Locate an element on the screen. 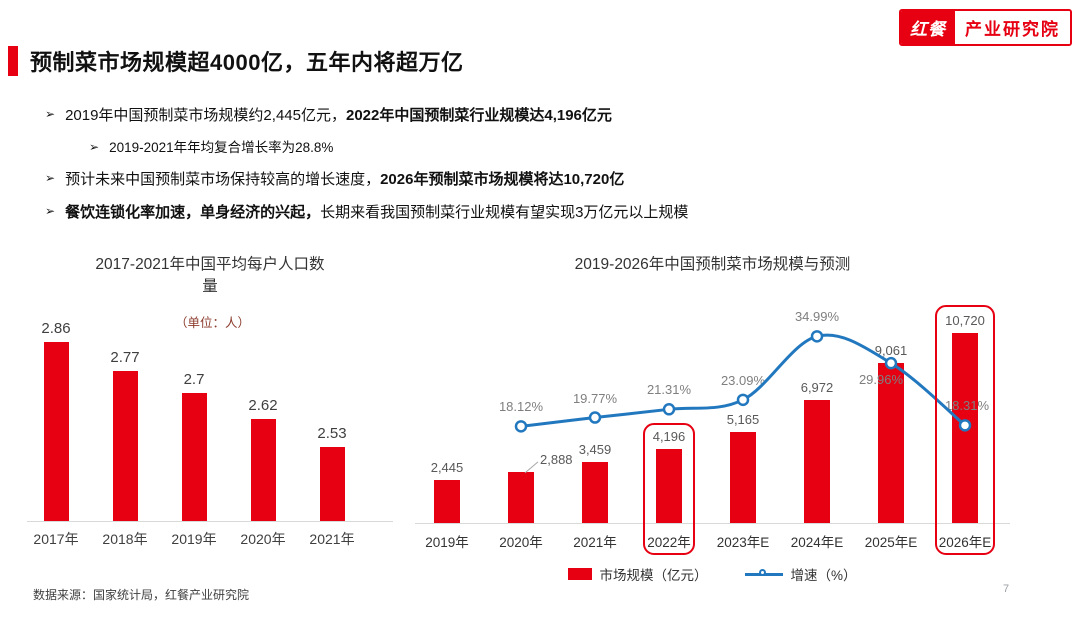 The height and width of the screenshot is (618, 1080). title-block: 预制菜市场规模超4000亿，五年内将超万亿 is located at coordinates (235, 61).